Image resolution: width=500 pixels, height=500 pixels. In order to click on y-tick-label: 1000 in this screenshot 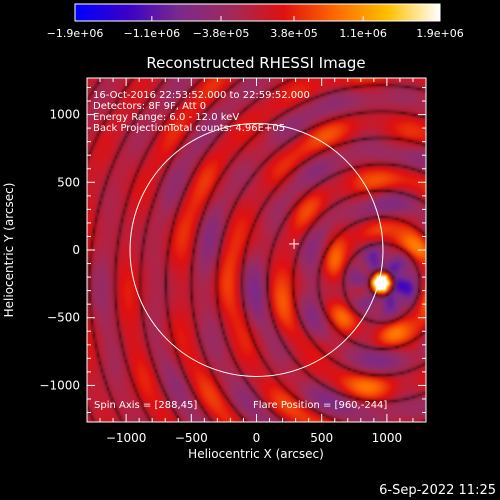, I will do `click(64, 115)`.